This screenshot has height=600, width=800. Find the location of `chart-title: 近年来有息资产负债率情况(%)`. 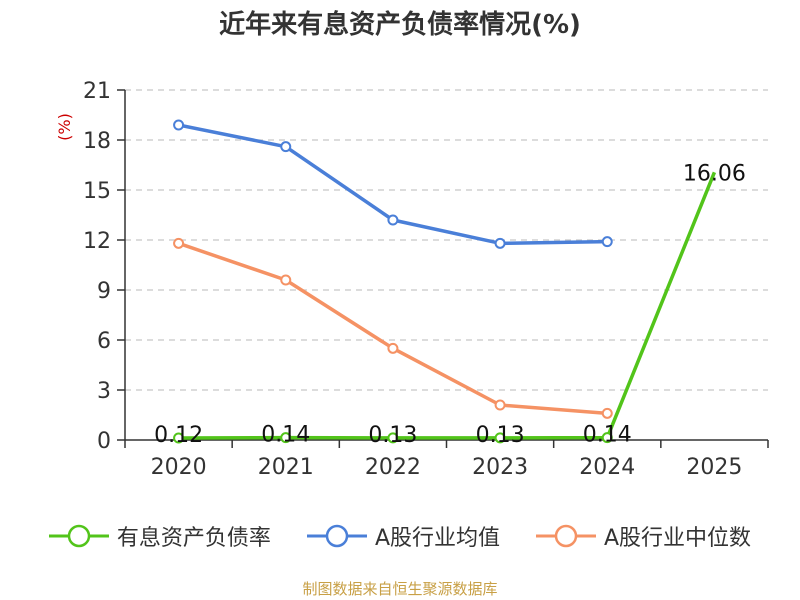

chart-title: 近年来有息资产负债率情况(%) is located at coordinates (400, 25).